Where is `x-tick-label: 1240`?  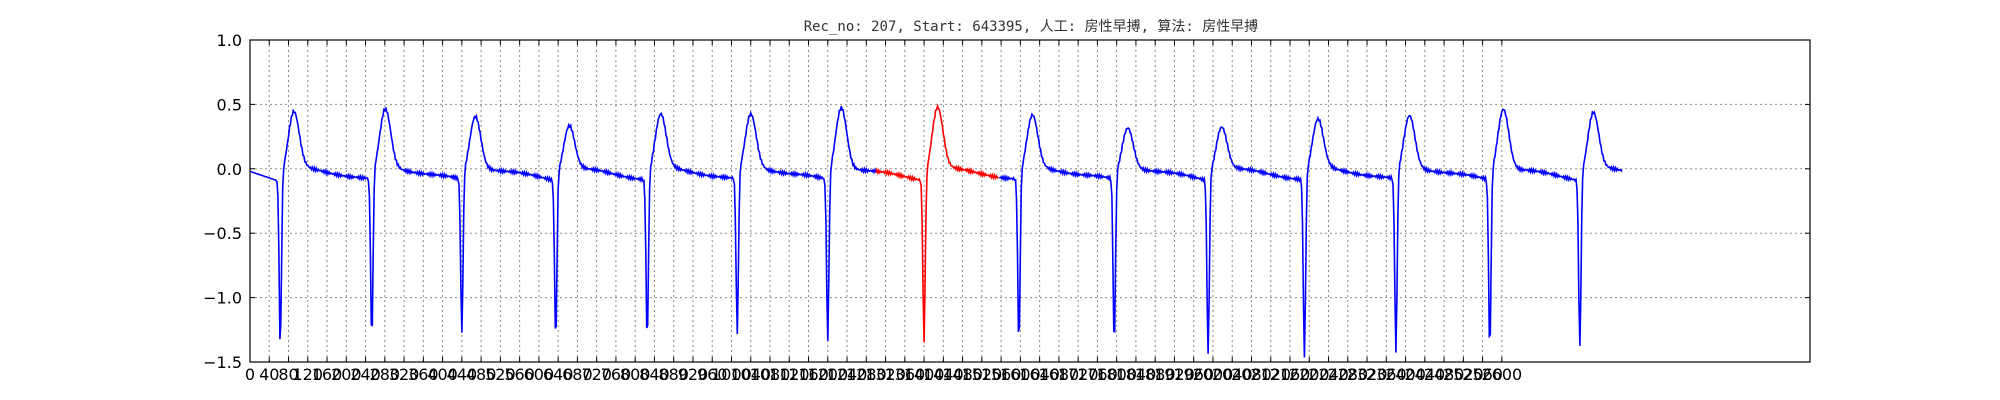
x-tick-label: 1240 is located at coordinates (847, 374).